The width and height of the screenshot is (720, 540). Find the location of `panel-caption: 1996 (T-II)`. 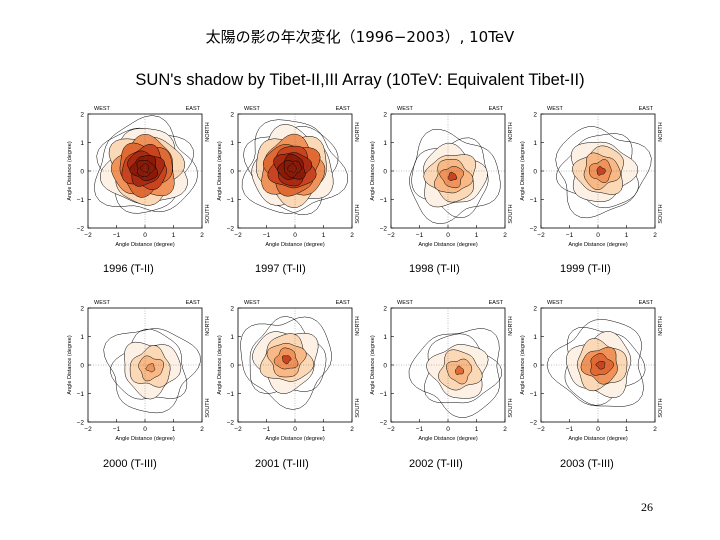

panel-caption: 1996 (T-II) is located at coordinates (128, 269).